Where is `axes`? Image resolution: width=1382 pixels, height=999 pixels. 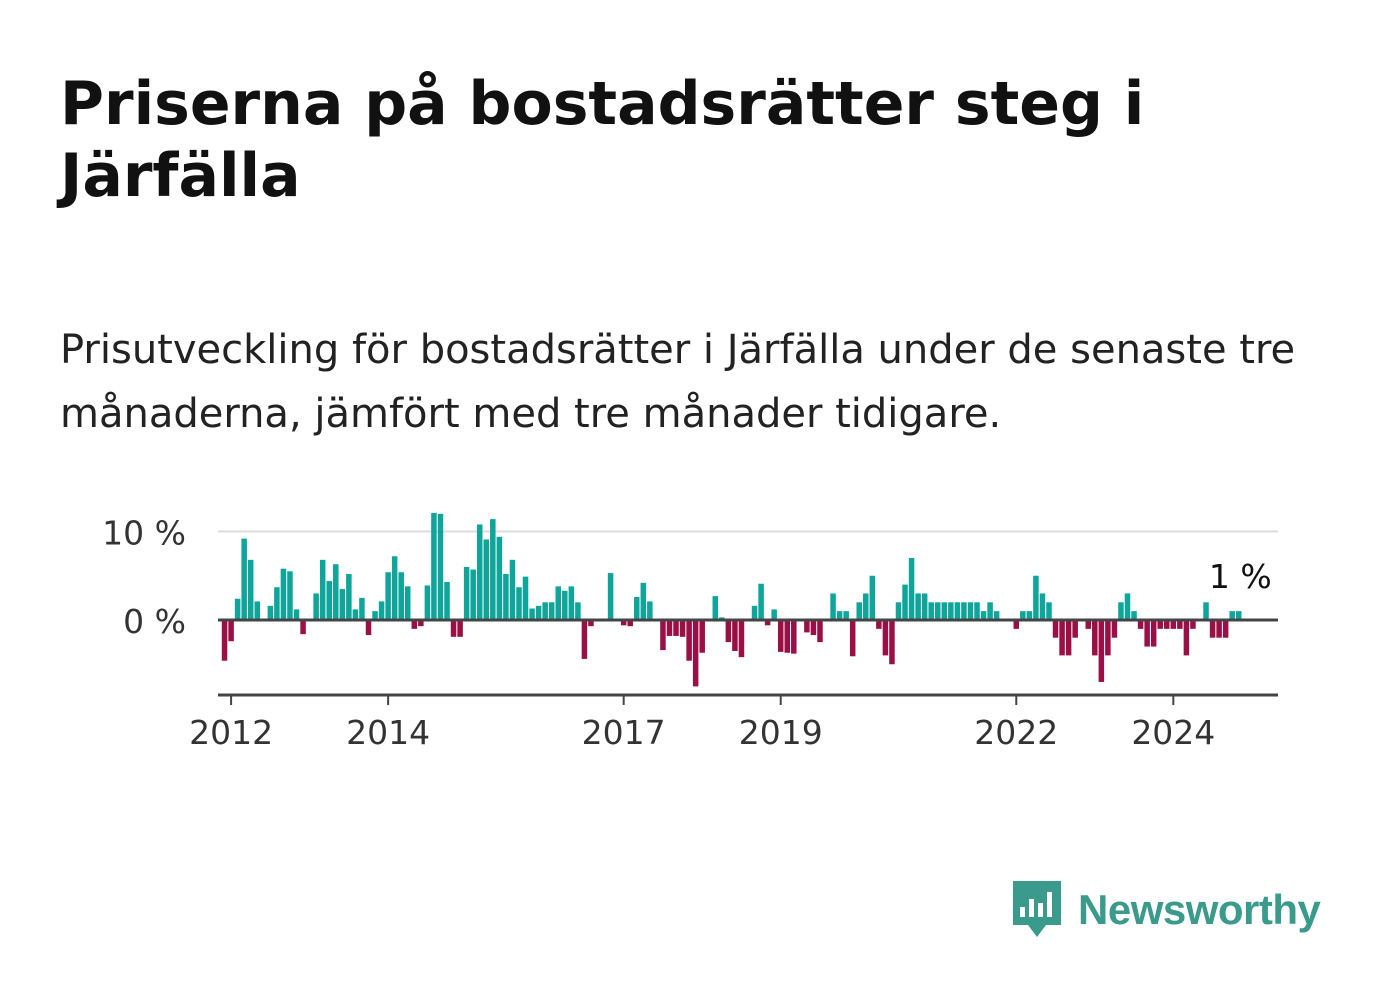
axes is located at coordinates (748, 657).